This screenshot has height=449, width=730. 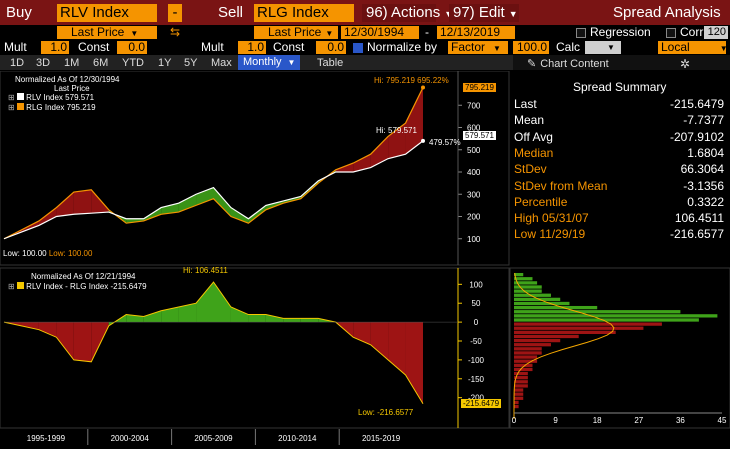 I want to click on range-button-ytd: YTD, so click(x=133, y=63).